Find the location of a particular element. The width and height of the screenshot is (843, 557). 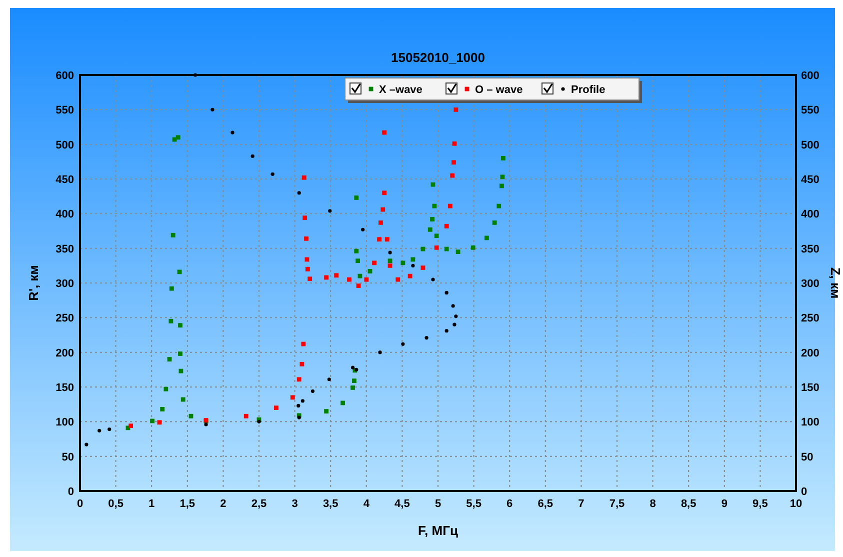

x-tick-label: 0 is located at coordinates (80, 504).